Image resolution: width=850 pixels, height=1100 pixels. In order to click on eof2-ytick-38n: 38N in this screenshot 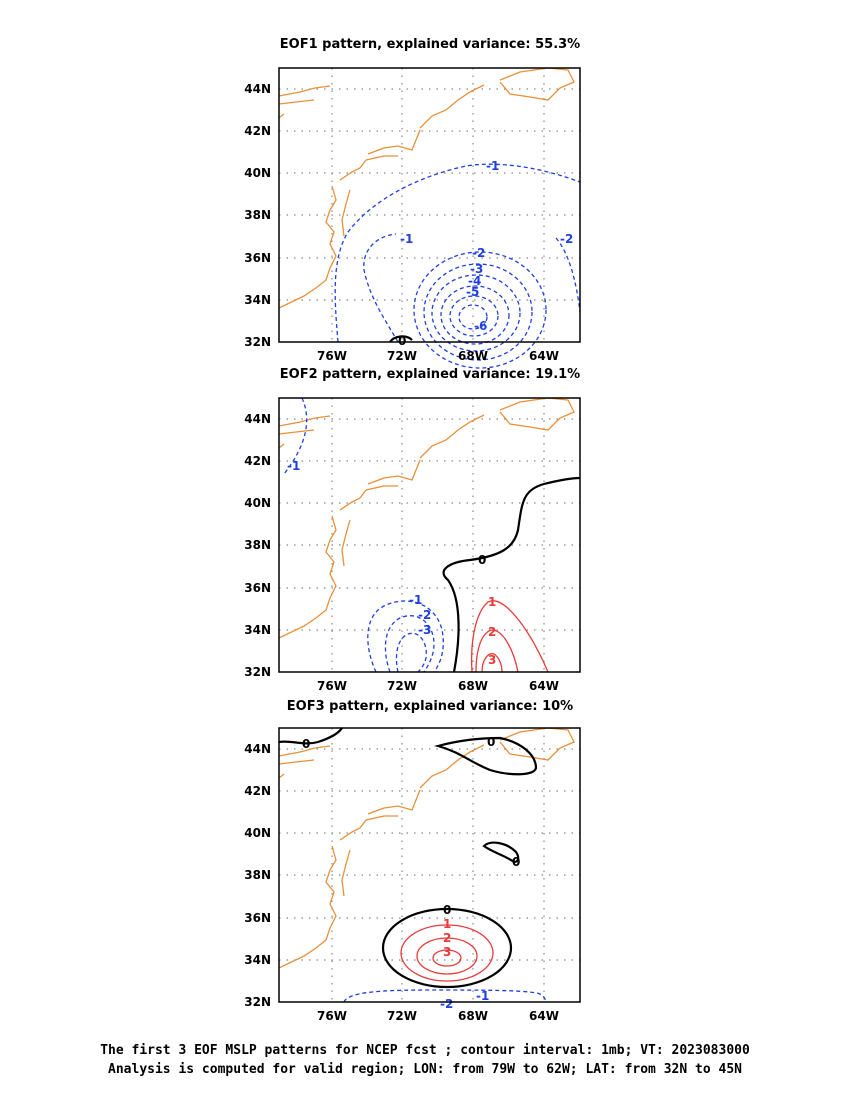, I will do `click(257, 545)`.